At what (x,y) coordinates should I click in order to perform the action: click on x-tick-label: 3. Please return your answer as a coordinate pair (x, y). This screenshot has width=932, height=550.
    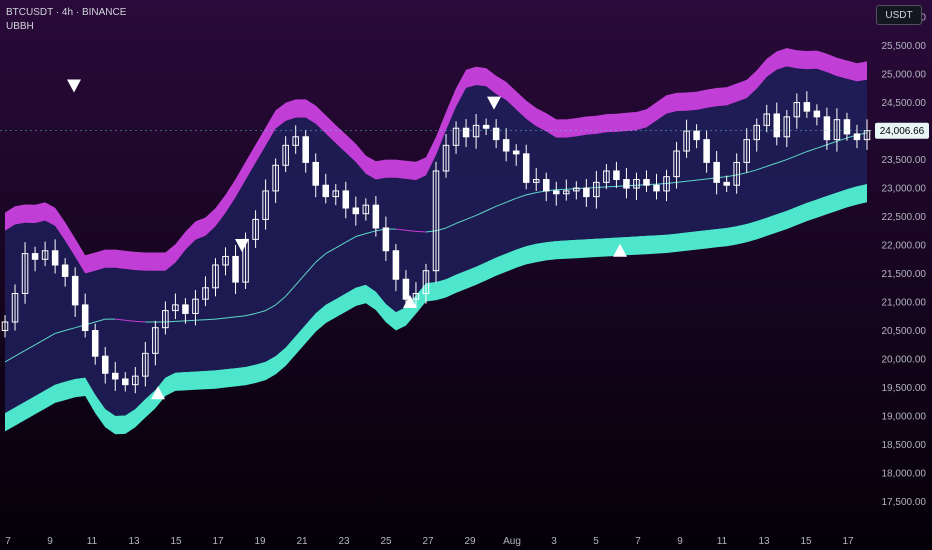
    Looking at the image, I should click on (554, 541).